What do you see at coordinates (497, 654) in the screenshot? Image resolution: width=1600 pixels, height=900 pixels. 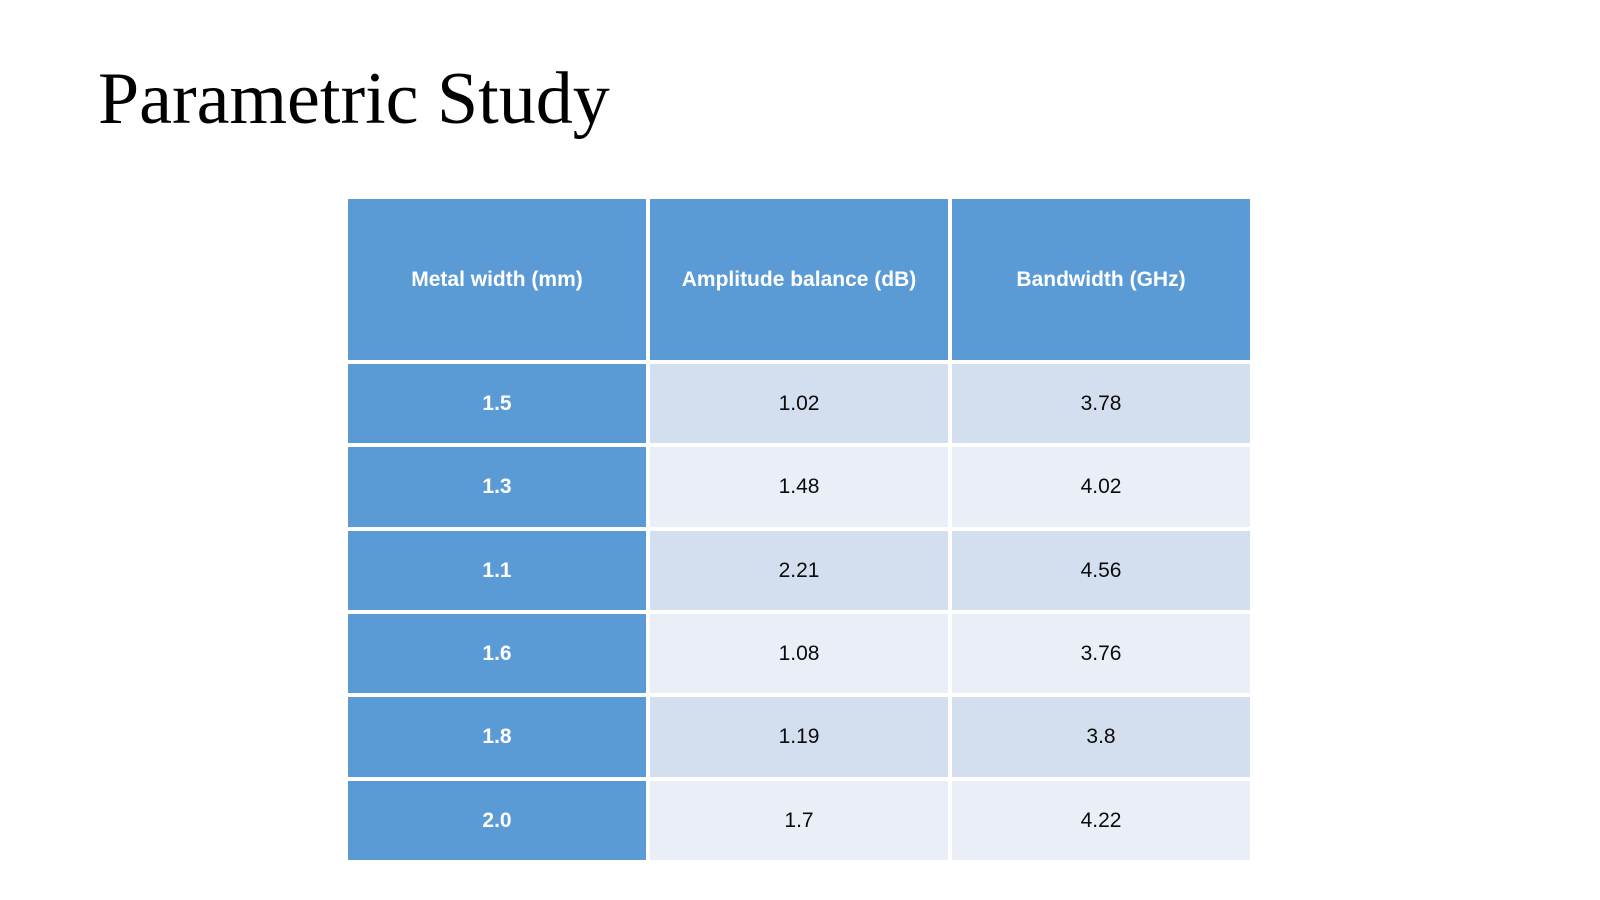 I see `row-header-metal-width: 1.6` at bounding box center [497, 654].